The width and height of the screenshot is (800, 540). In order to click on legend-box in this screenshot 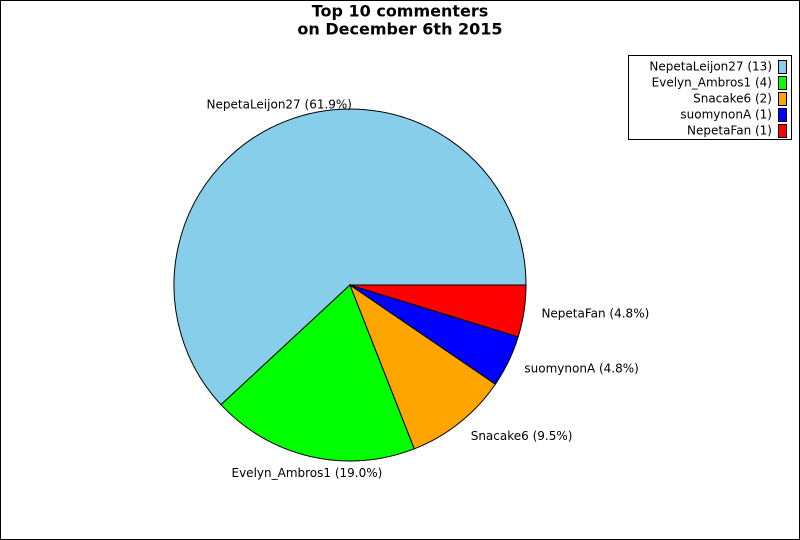, I will do `click(710, 97)`.